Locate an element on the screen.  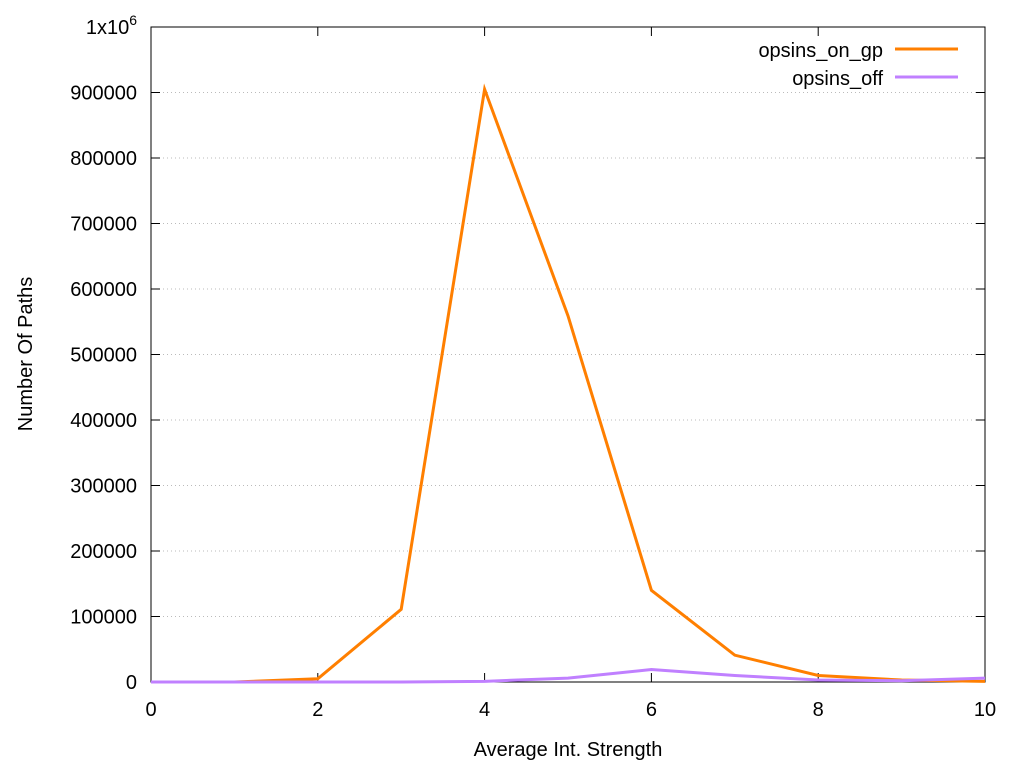
y-tick-label: 500000 is located at coordinates (103, 356).